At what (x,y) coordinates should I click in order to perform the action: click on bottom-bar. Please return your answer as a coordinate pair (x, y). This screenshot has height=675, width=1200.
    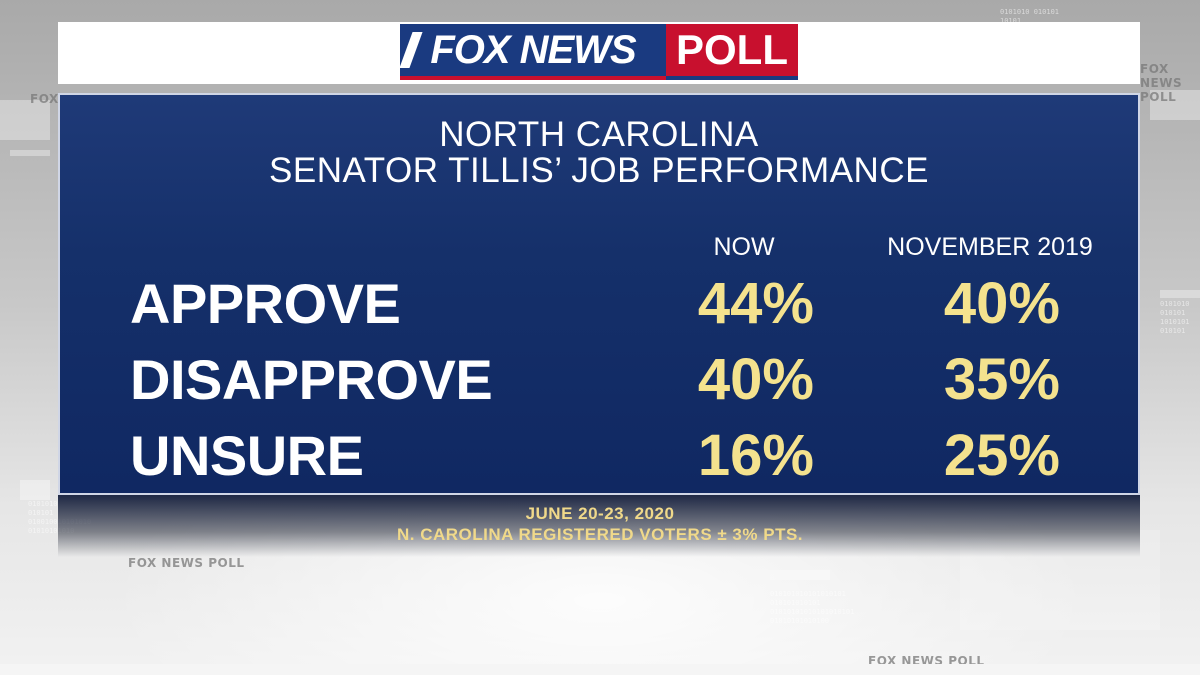
    Looking at the image, I should click on (600, 669).